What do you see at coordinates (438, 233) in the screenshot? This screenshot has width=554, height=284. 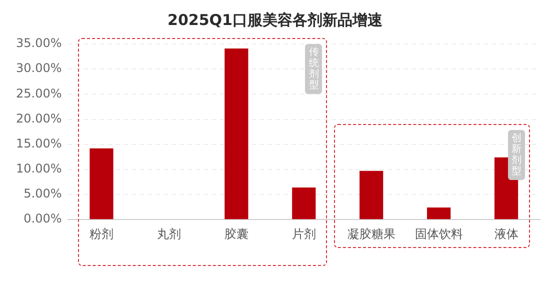 I see `x-tick-label: 固体饮料` at bounding box center [438, 233].